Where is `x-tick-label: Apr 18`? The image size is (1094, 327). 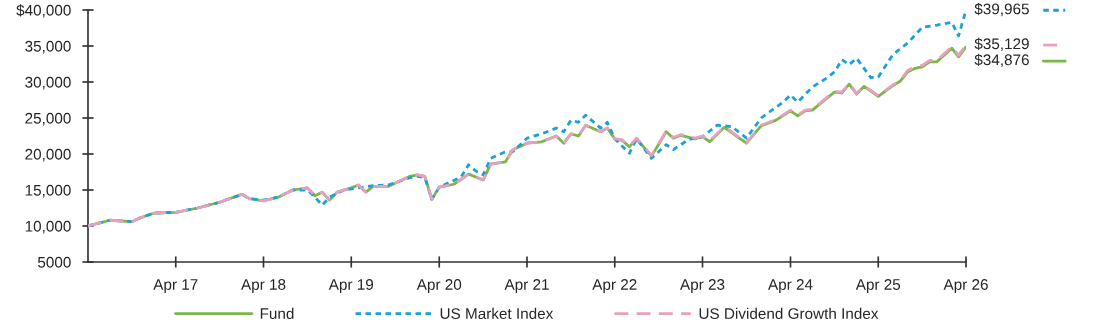 x-tick-label: Apr 18 is located at coordinates (263, 286).